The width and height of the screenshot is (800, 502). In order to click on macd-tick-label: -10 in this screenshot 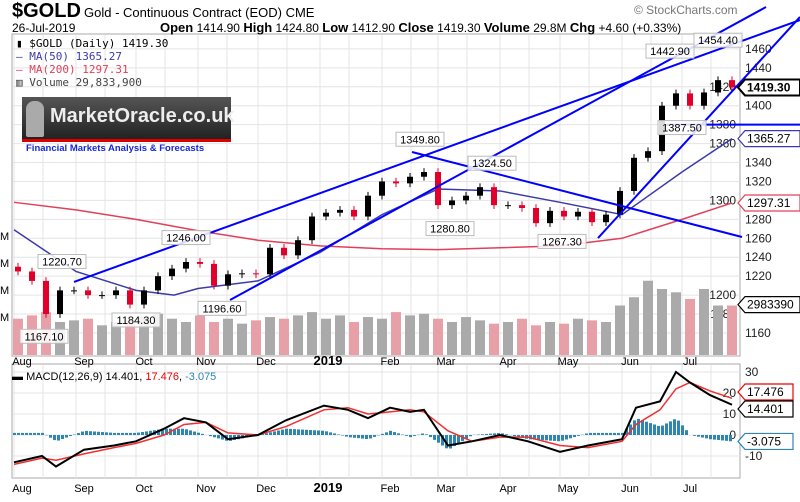, I will do `click(754, 456)`.